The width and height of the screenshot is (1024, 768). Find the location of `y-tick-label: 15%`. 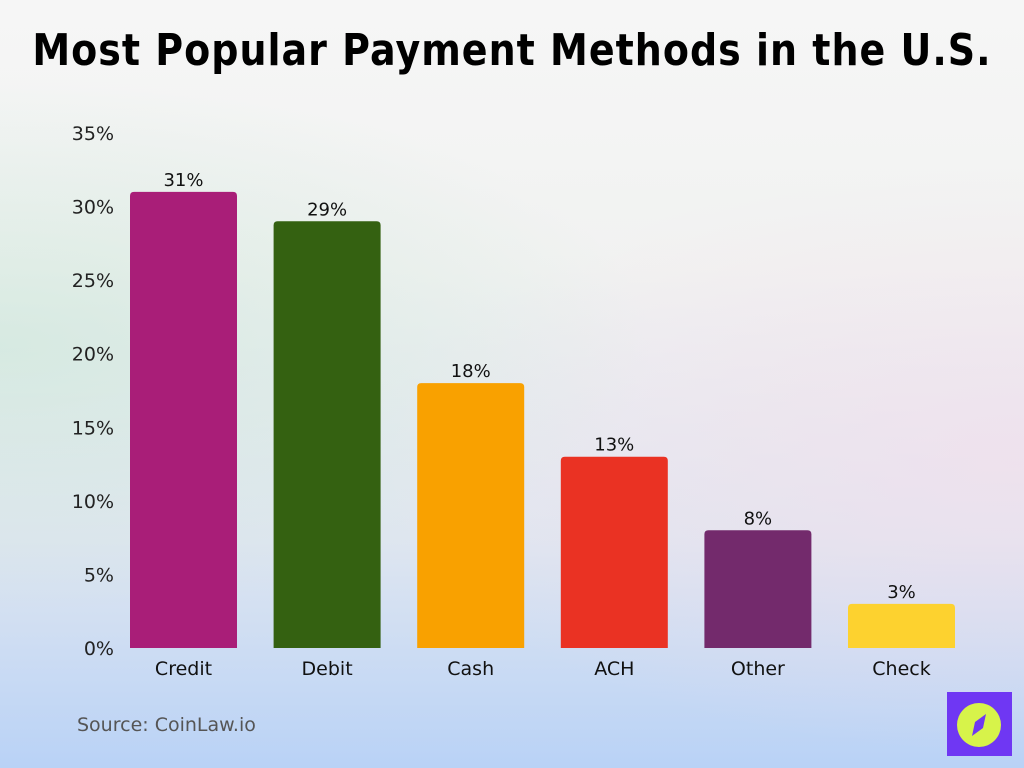

y-tick-label: 15% is located at coordinates (93, 428).